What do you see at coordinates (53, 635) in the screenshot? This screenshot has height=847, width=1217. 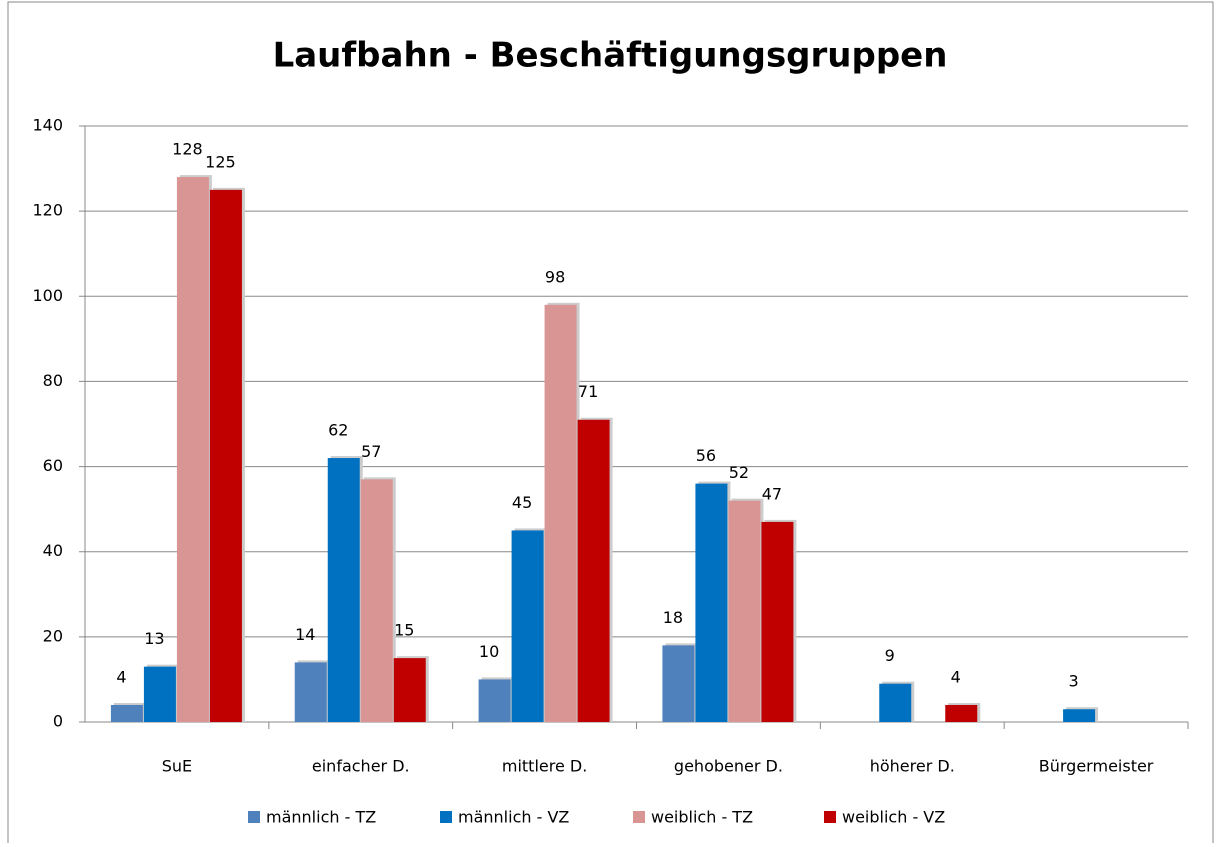 I see `y-tick-label: 20` at bounding box center [53, 635].